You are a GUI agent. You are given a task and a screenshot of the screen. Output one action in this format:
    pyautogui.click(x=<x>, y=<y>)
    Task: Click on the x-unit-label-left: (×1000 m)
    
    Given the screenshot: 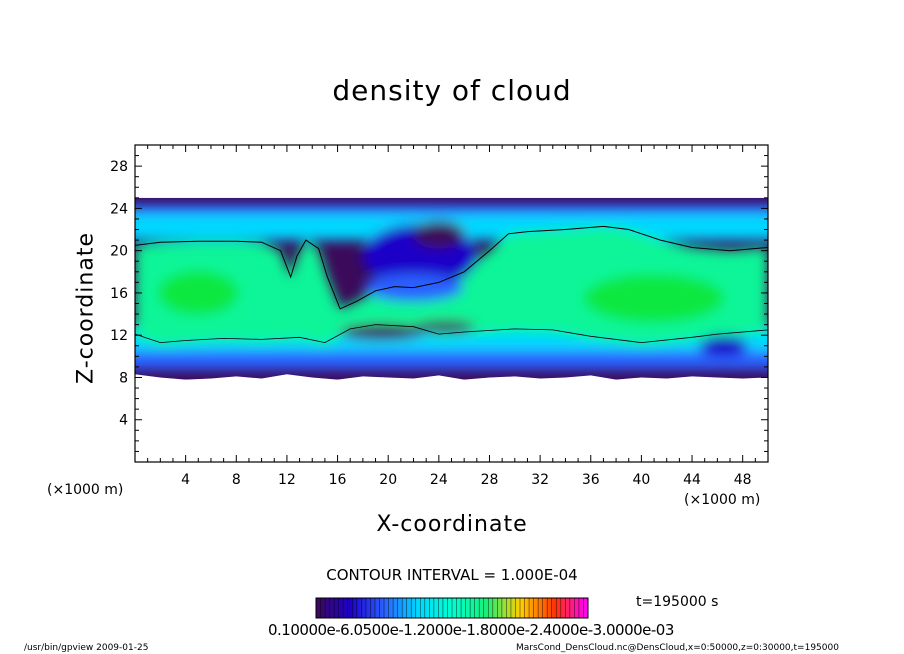 What is the action you would take?
    pyautogui.click(x=85, y=490)
    